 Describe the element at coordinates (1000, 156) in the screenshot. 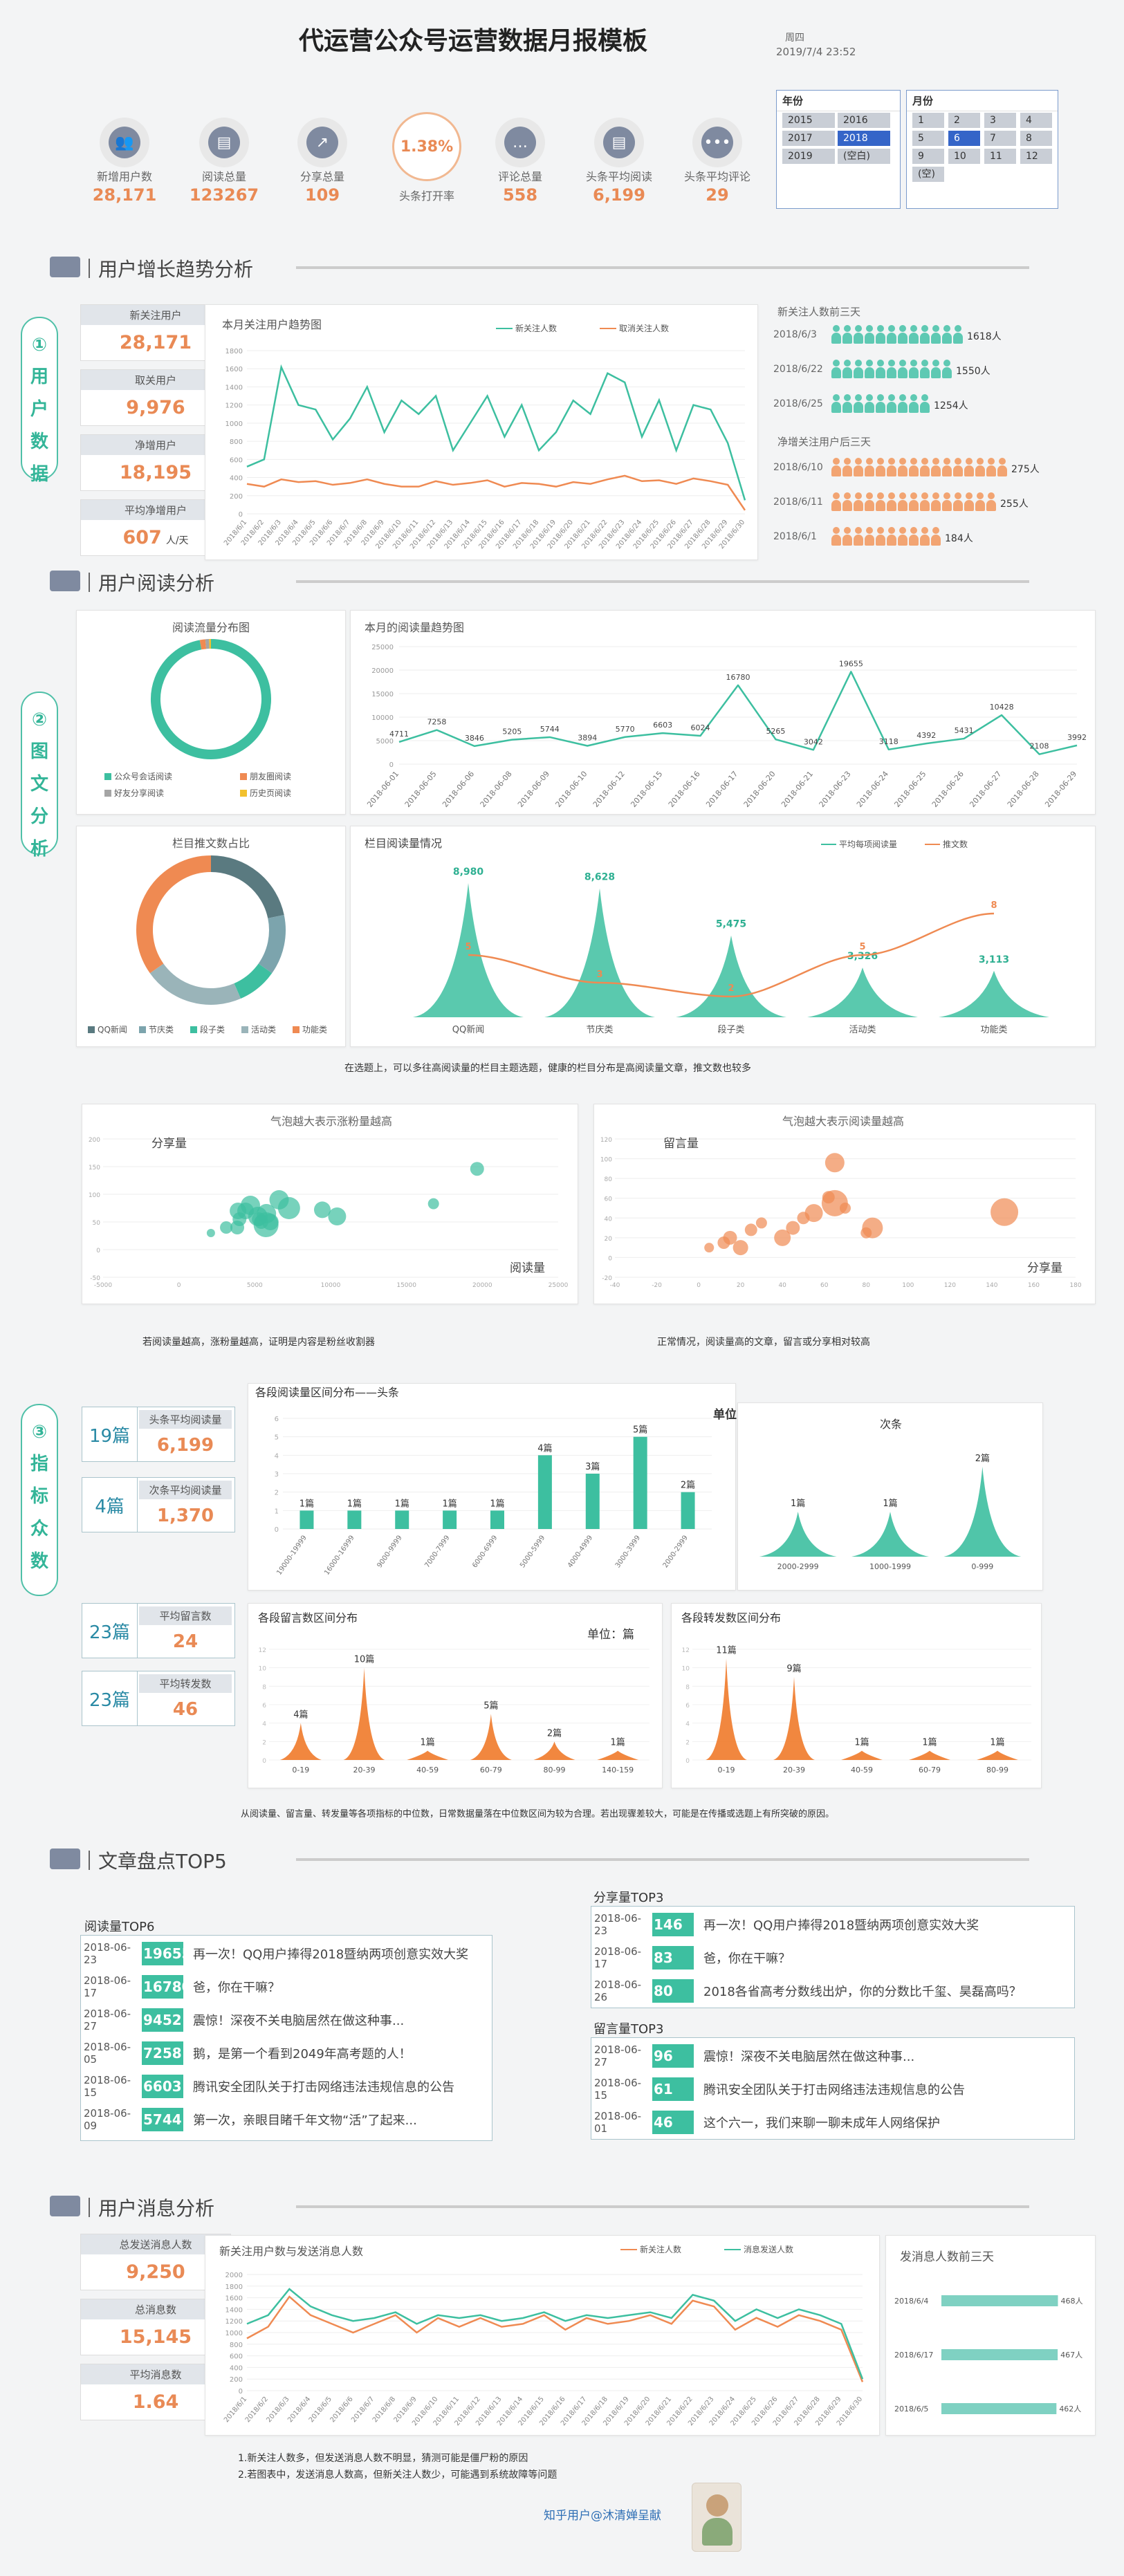

I see `month-option-11: 11` at that location.